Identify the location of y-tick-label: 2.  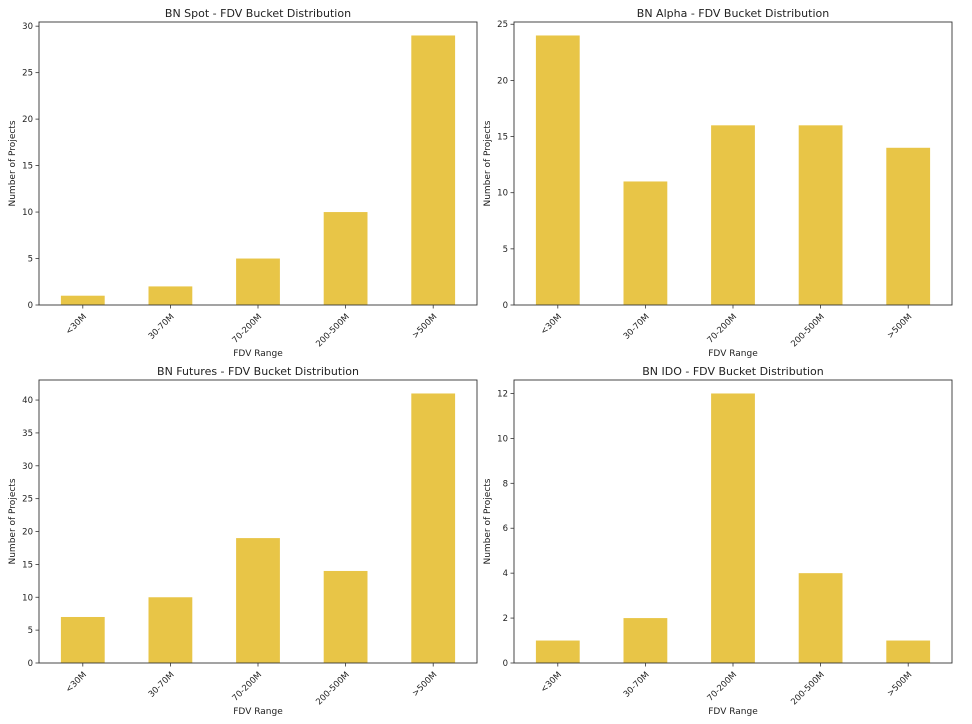
(505, 619).